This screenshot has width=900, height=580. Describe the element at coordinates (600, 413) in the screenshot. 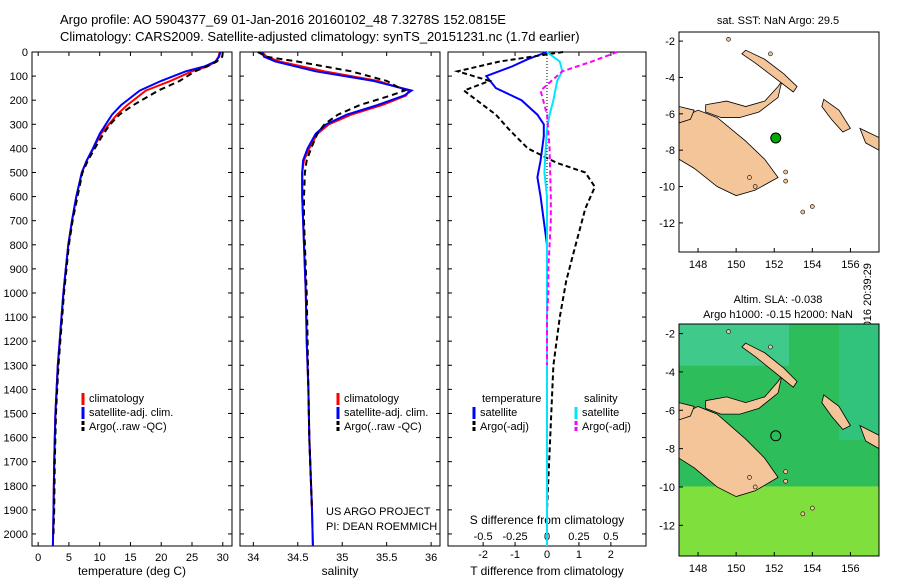

I see `diff-salinity-legend-label: satellite` at that location.